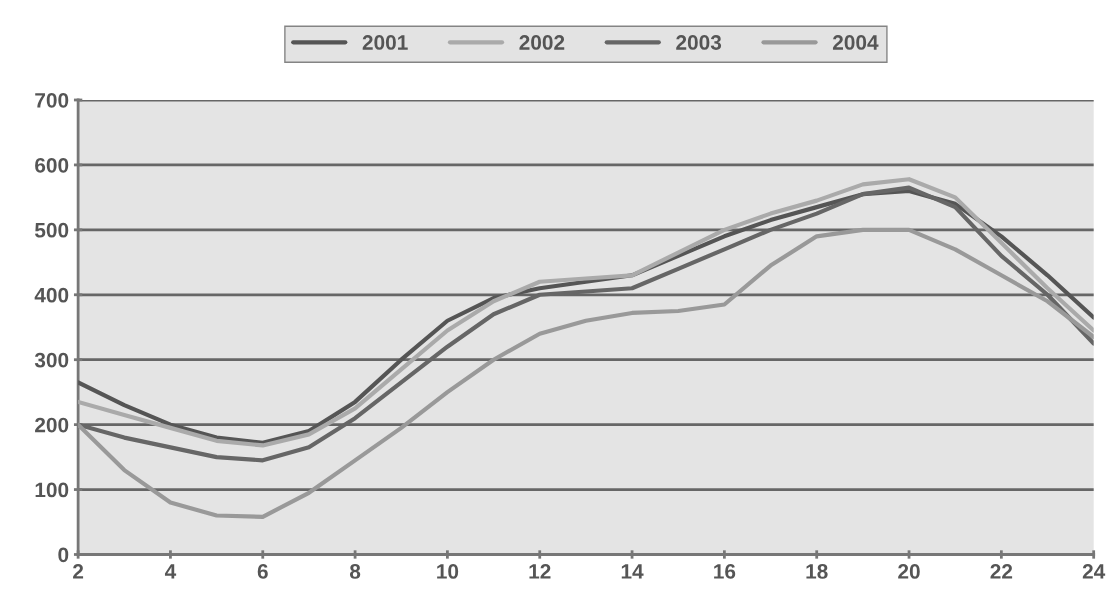 This screenshot has width=1116, height=606. Describe the element at coordinates (170, 571) in the screenshot. I see `x-tick-label: 4` at that location.